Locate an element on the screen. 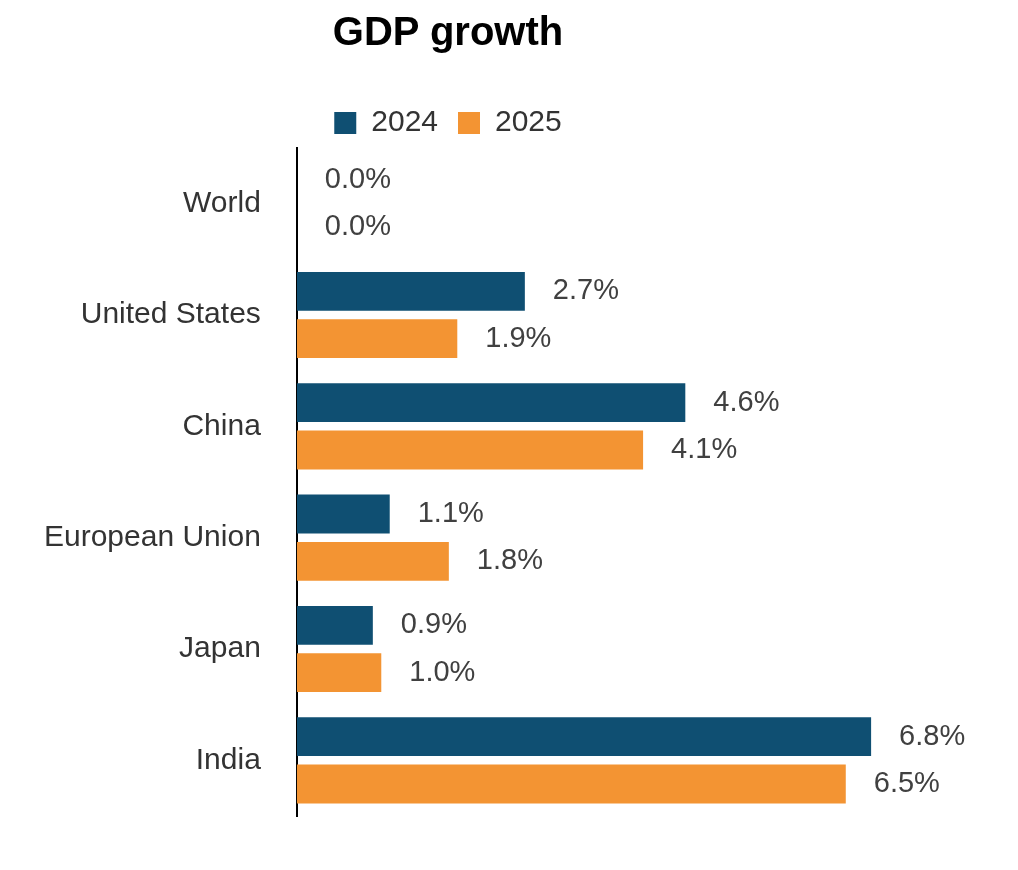 The image size is (1018, 870). data-label: 1.0% is located at coordinates (442, 670).